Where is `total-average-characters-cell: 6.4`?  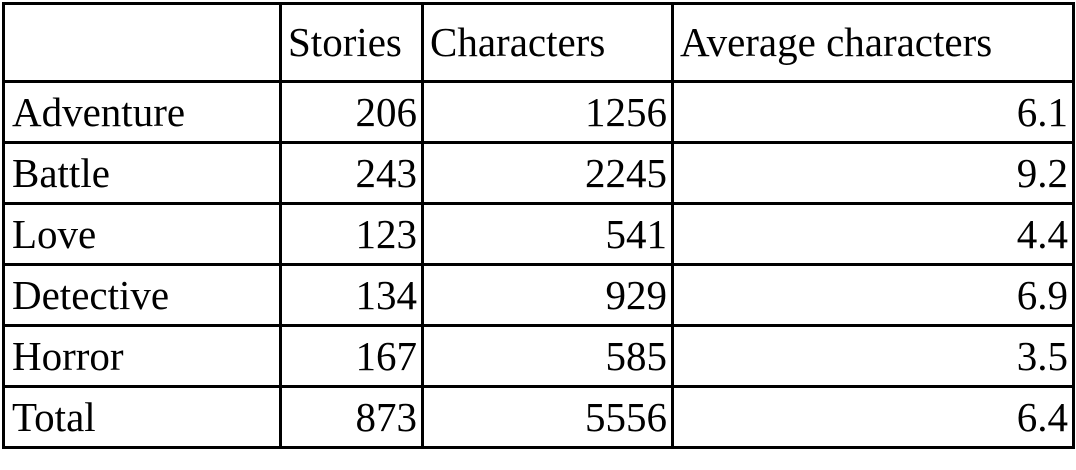
total-average-characters-cell: 6.4 is located at coordinates (873, 417).